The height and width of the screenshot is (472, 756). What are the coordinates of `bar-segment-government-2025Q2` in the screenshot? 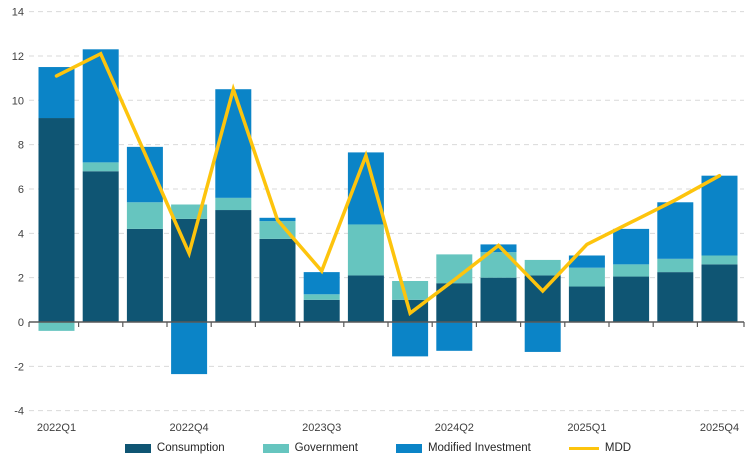 It's located at (631, 270).